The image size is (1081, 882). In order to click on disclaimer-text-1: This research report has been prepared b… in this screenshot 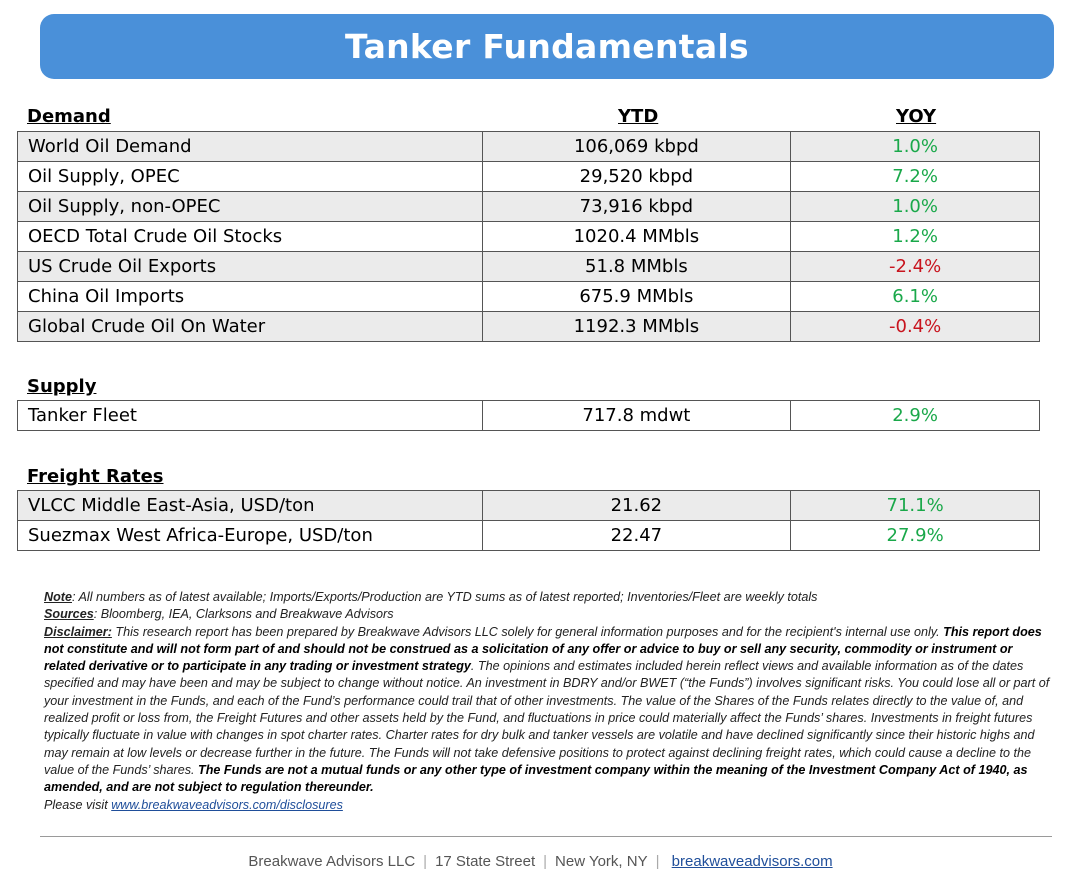, I will do `click(525, 631)`.